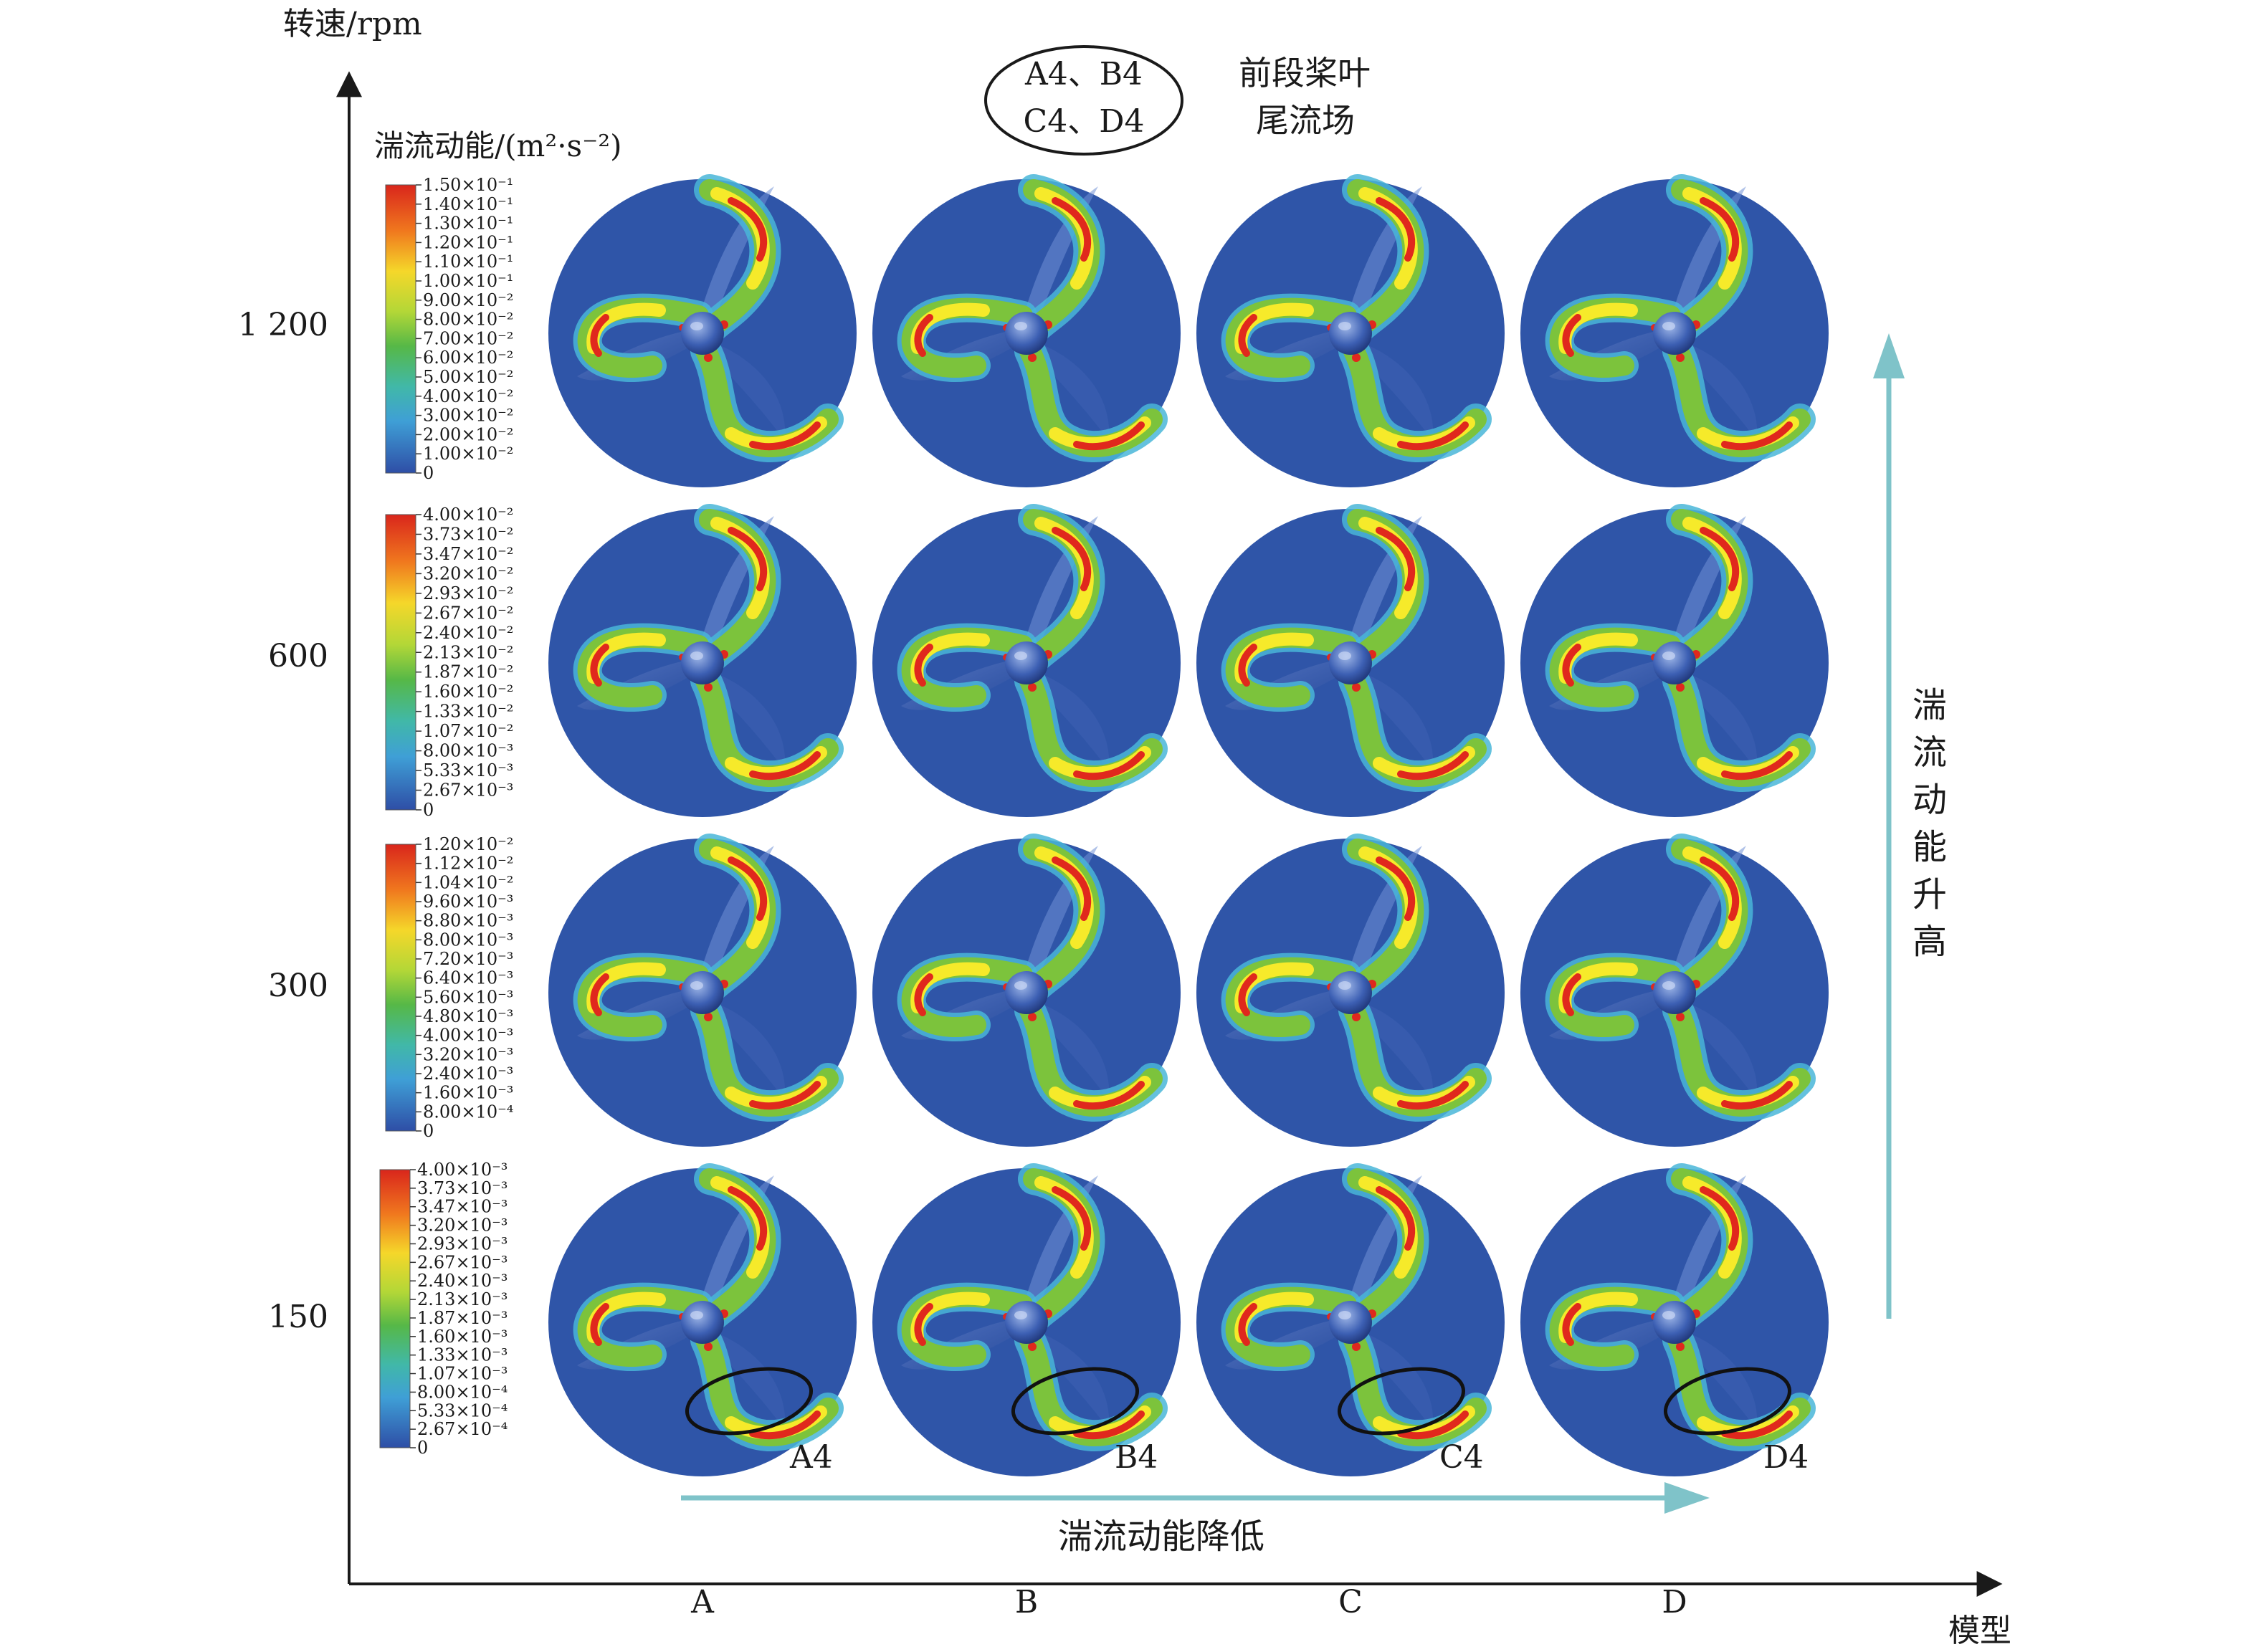  I want to click on panel-label-B4: B4, so click(1136, 1457).